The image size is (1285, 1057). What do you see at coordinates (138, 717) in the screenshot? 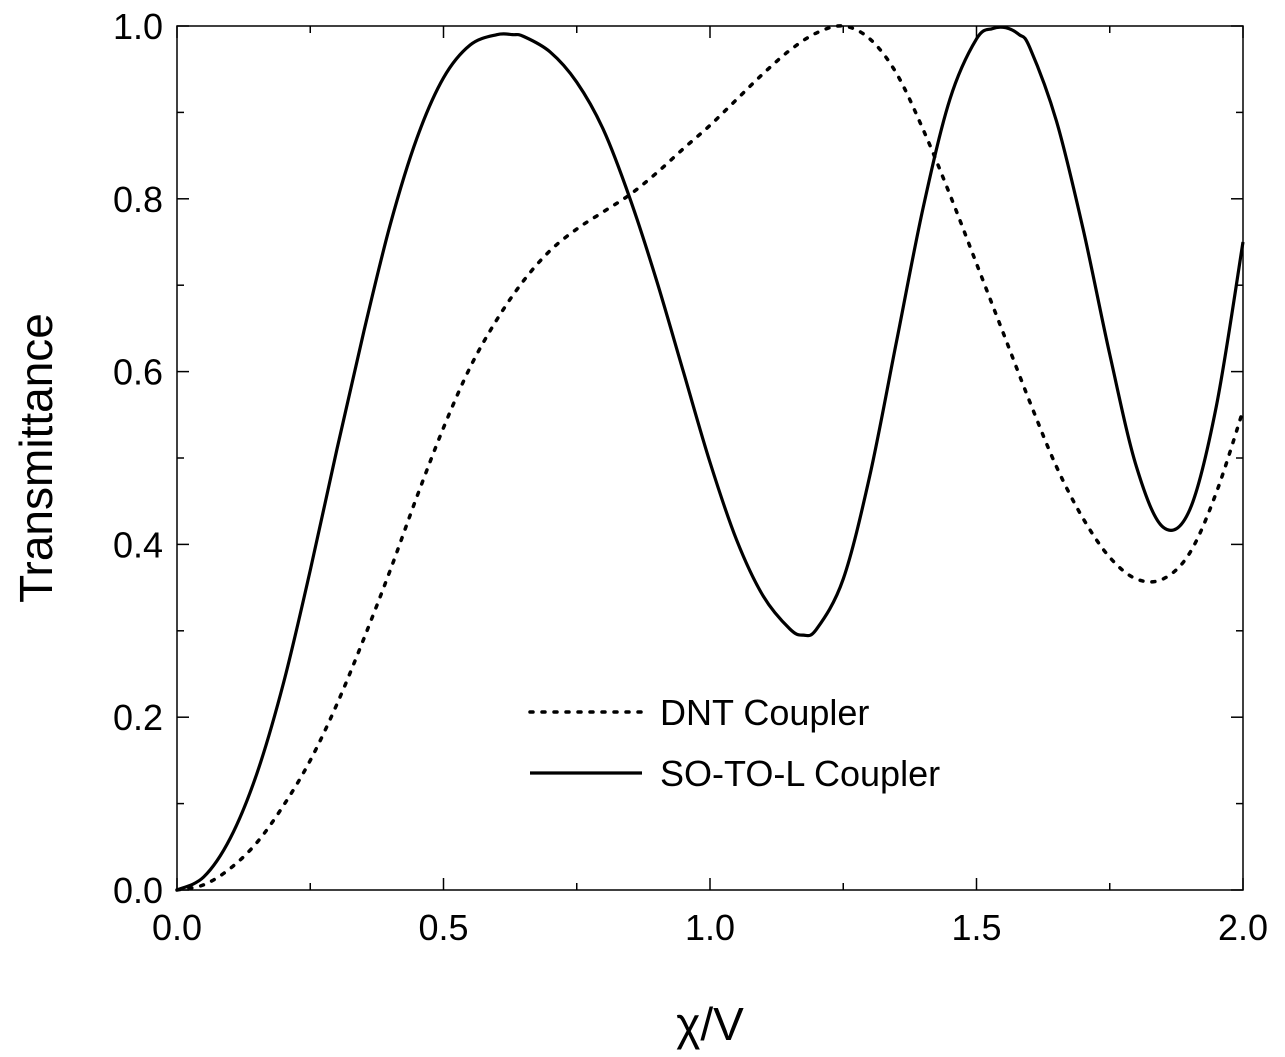
I see `y-tick-label: 0.2` at bounding box center [138, 717].